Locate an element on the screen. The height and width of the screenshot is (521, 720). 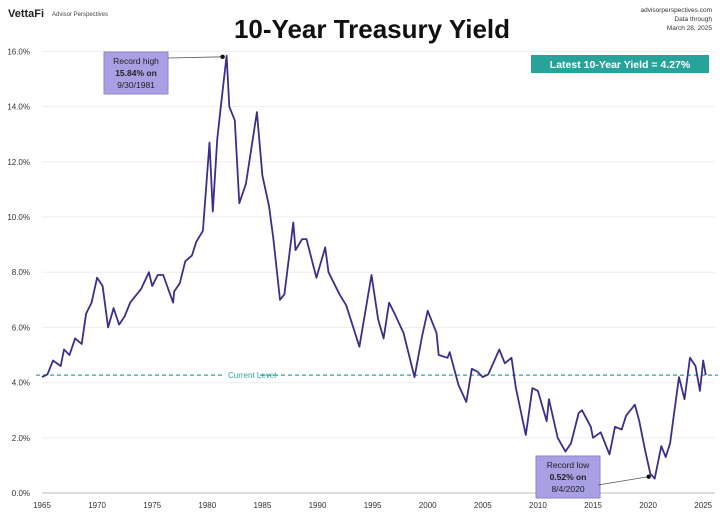
x-tick-label: 2015 is located at coordinates (593, 505).